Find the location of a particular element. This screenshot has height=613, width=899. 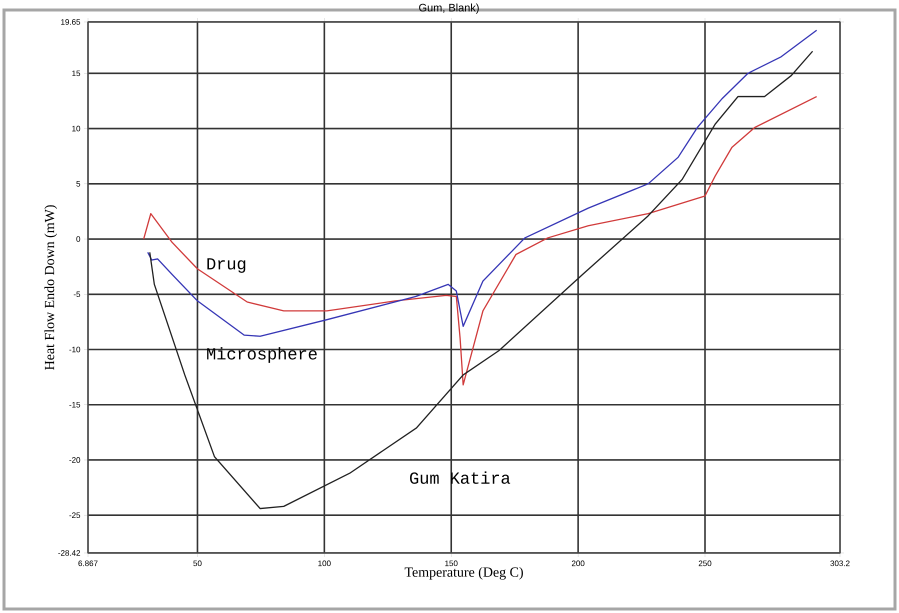

series-label: Microsphere is located at coordinates (262, 355).